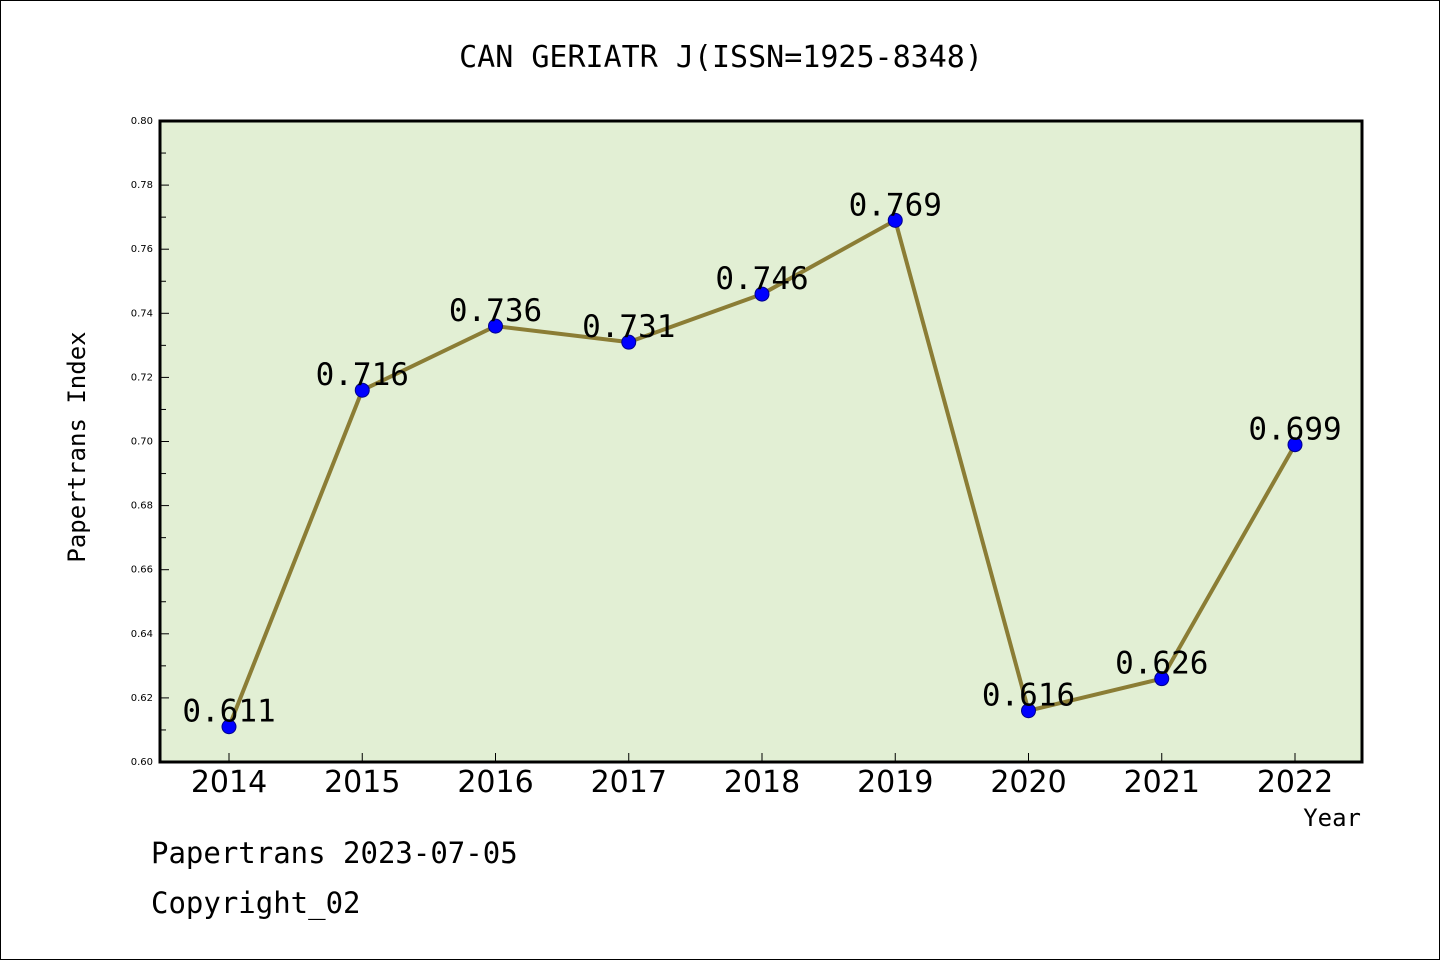 This screenshot has height=961, width=1440. Describe the element at coordinates (142, 249) in the screenshot. I see `y-tick-label: 0.76` at that location.